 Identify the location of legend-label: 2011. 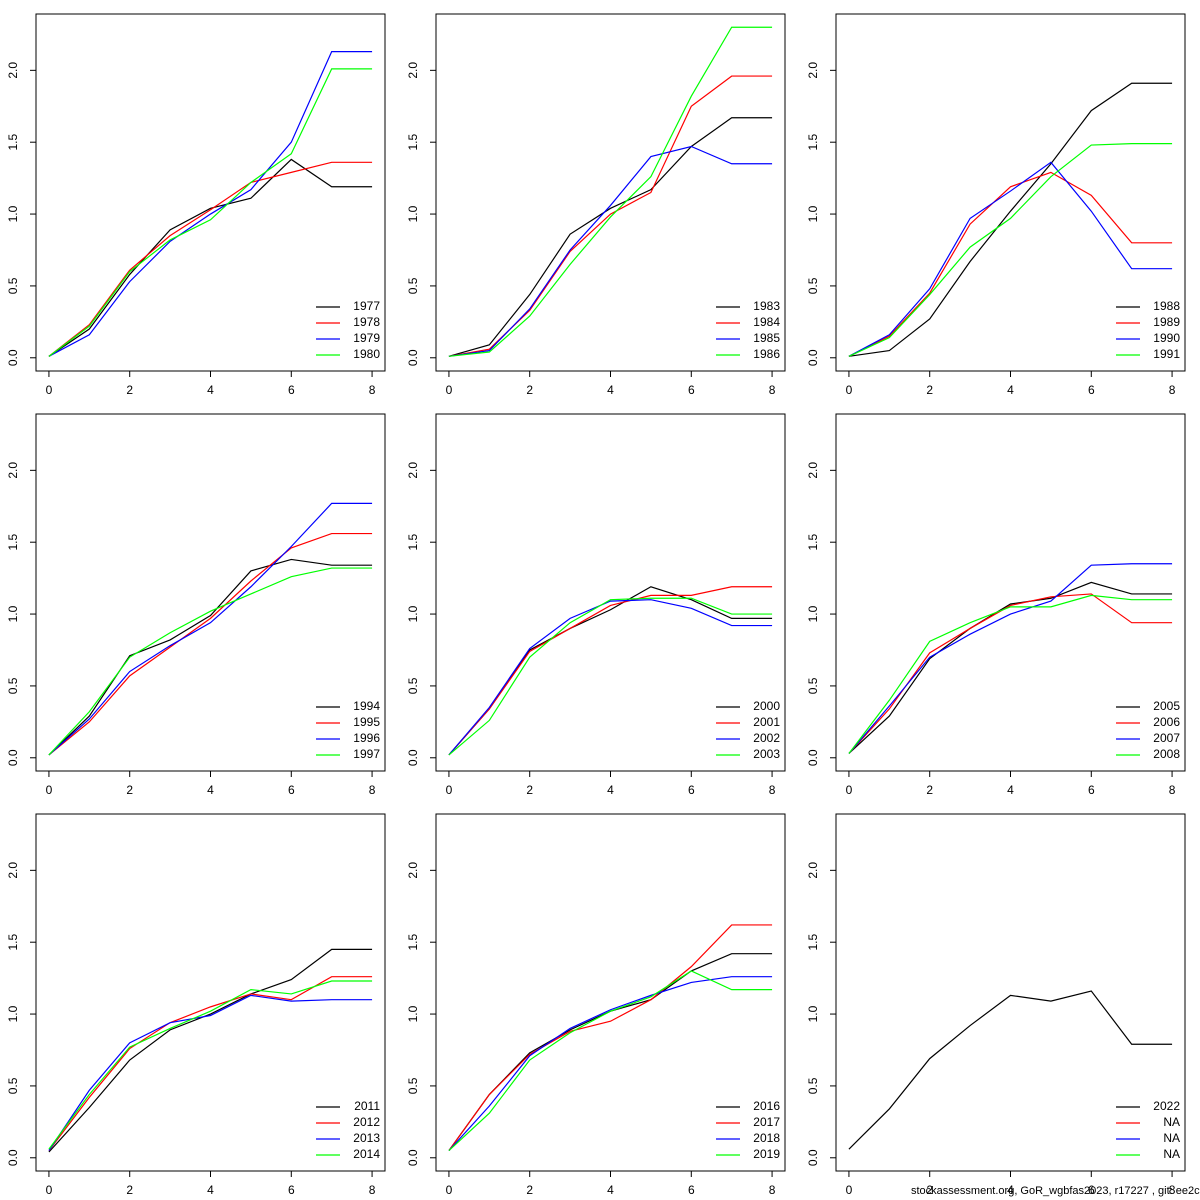
(367, 1106).